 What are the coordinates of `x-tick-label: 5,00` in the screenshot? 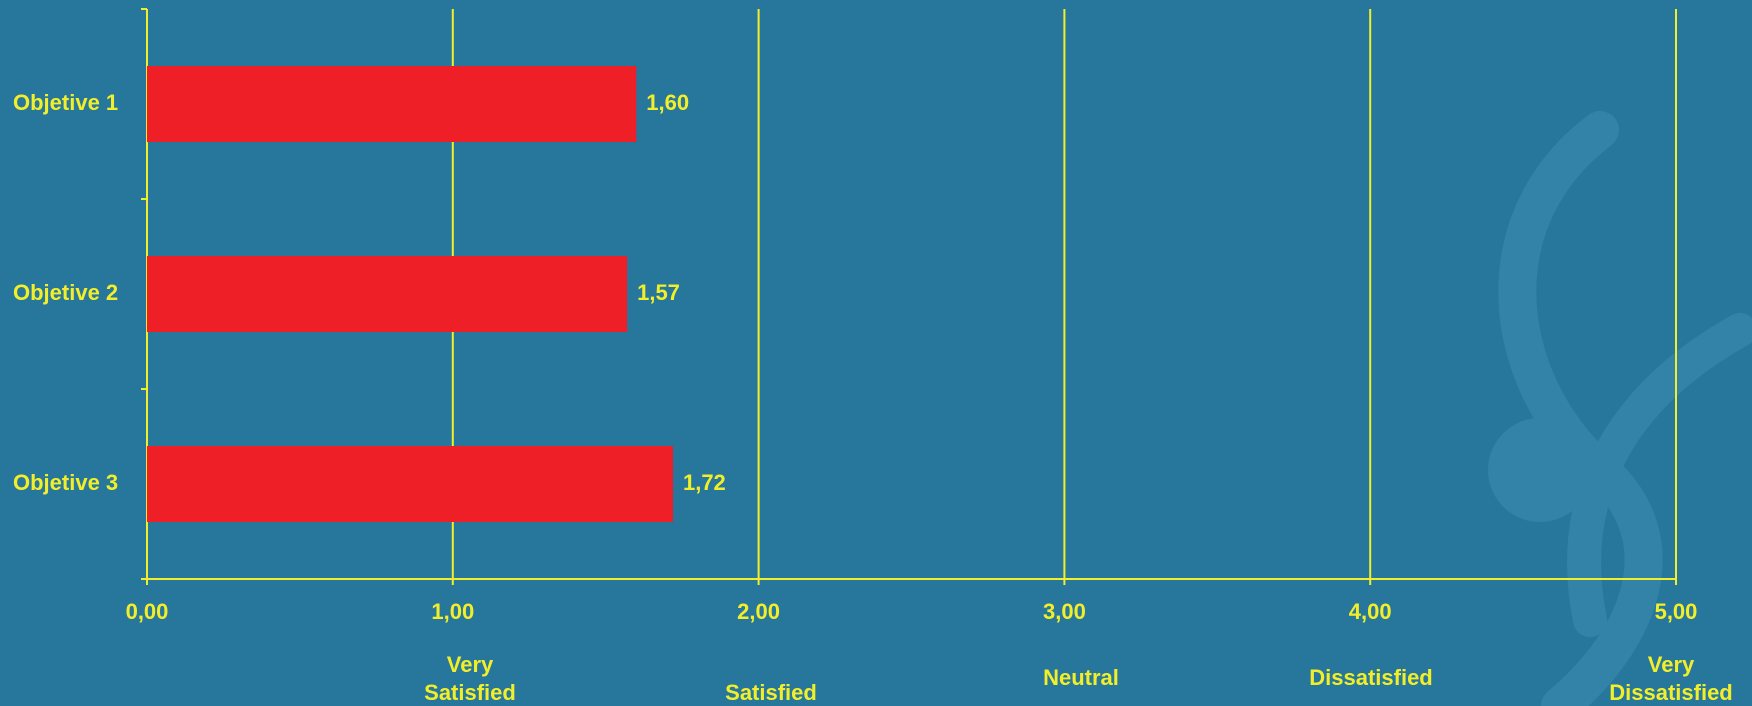 It's located at (1676, 611).